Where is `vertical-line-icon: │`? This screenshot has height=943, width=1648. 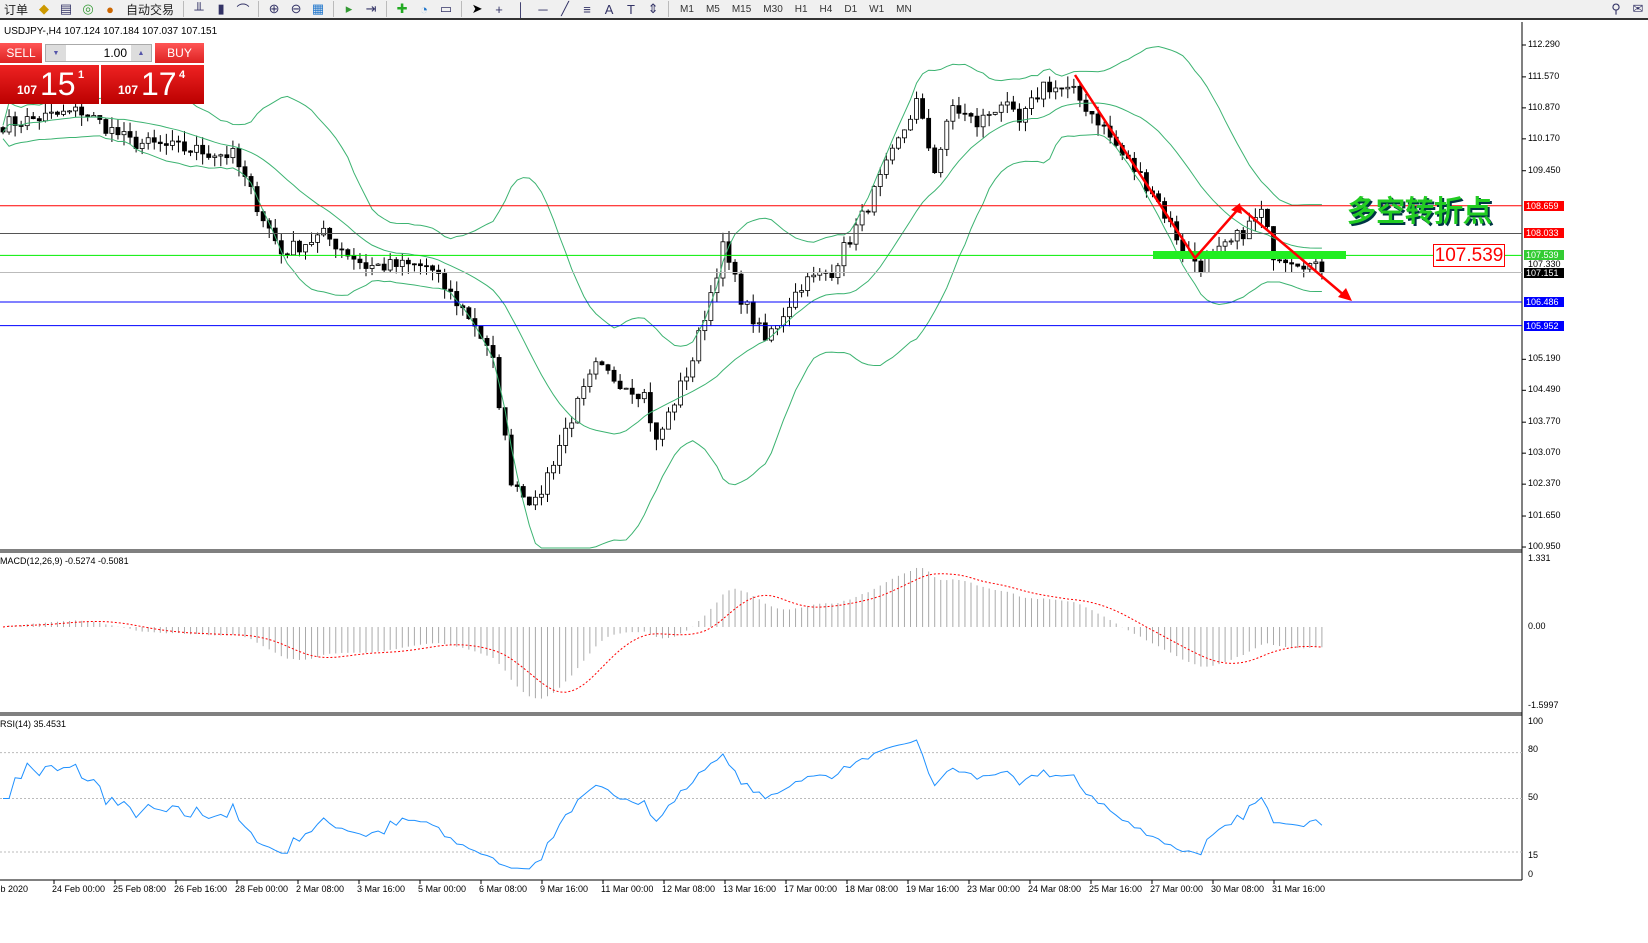
vertical-line-icon: │ is located at coordinates (521, 9).